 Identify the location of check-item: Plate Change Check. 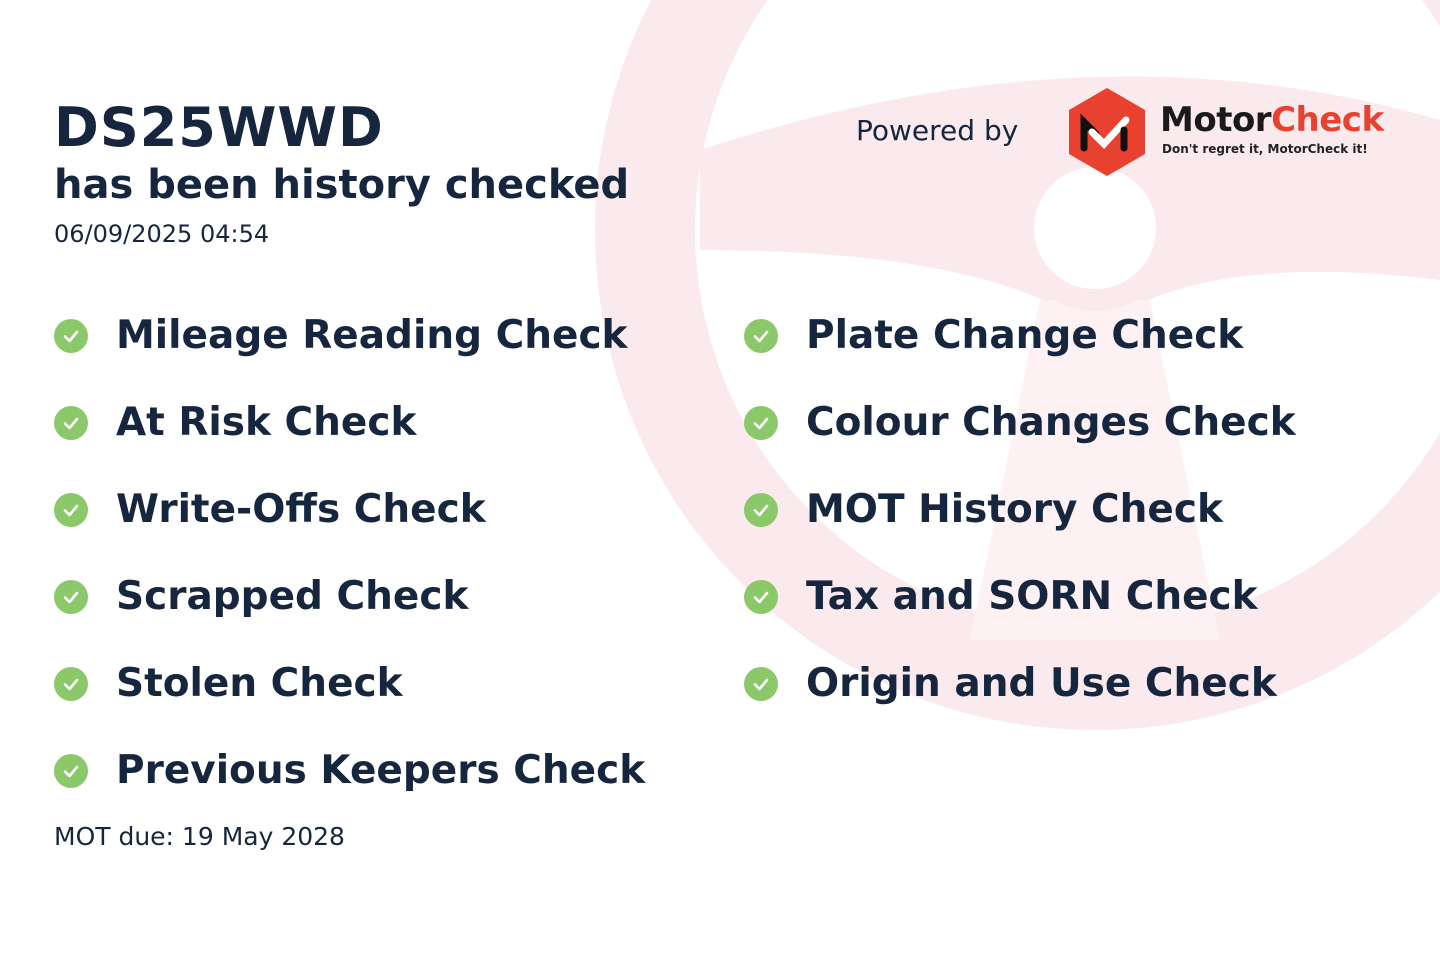
(1020, 335).